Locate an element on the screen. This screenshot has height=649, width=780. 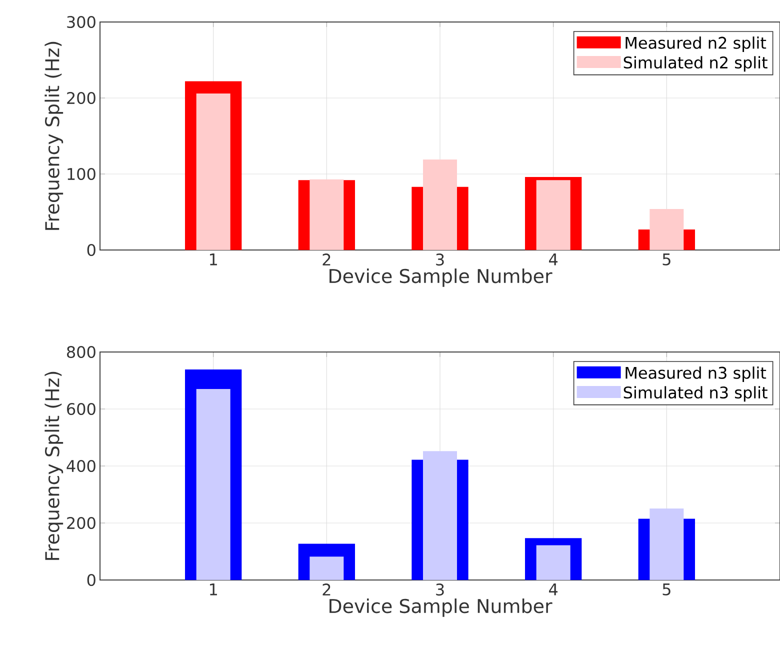
legend-label: Measured n2 split is located at coordinates (696, 44).